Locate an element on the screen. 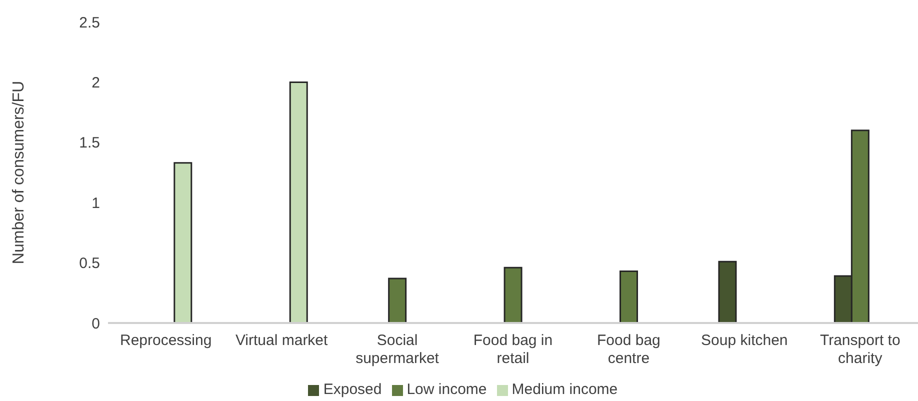  x-tick-label: Soup kitchen is located at coordinates (744, 340).